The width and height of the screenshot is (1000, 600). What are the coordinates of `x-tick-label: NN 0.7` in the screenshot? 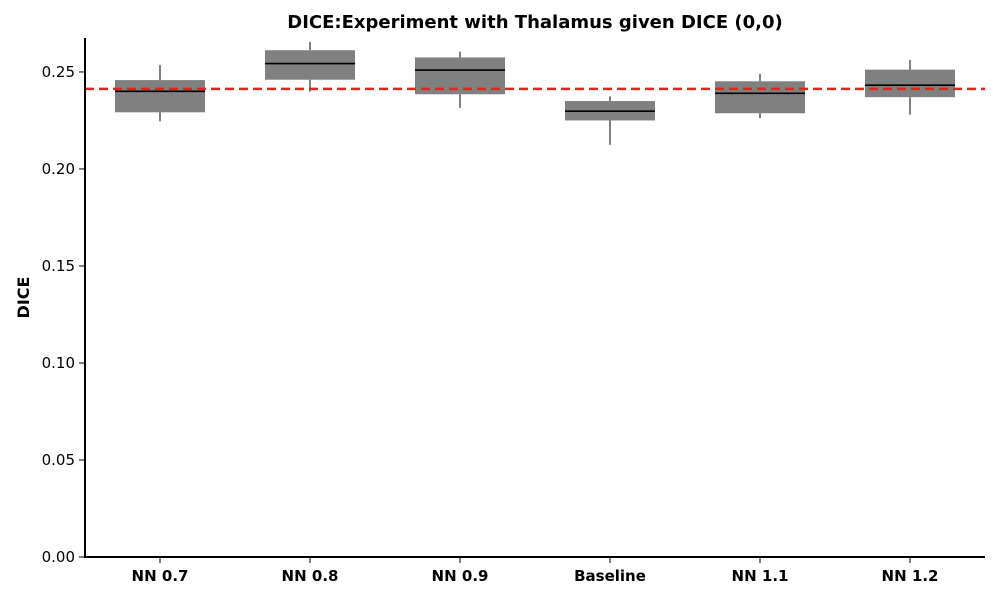 It's located at (160, 576).